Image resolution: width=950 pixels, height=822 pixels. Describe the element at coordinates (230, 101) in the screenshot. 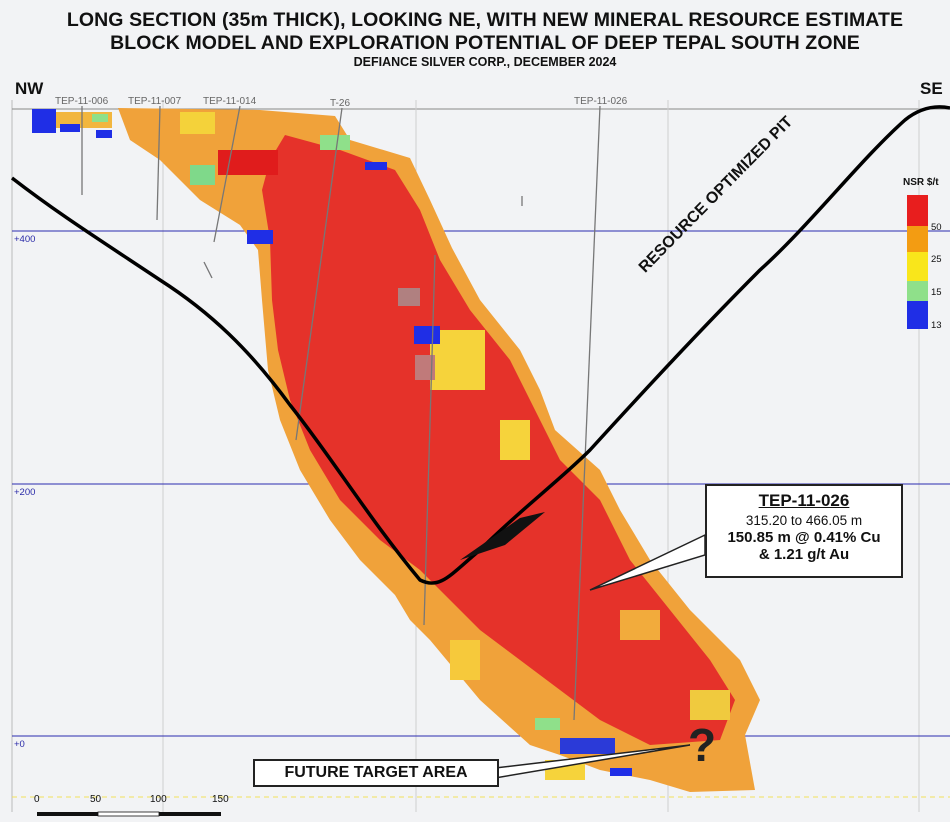

I see `drill-hole-label: TEP-11-014` at that location.